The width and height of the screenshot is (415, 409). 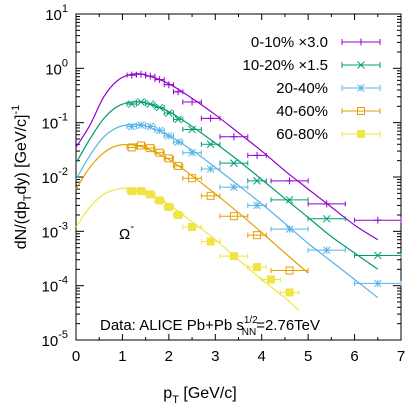 What do you see at coordinates (308, 356) in the screenshot?
I see `x-tick-label: 5` at bounding box center [308, 356].